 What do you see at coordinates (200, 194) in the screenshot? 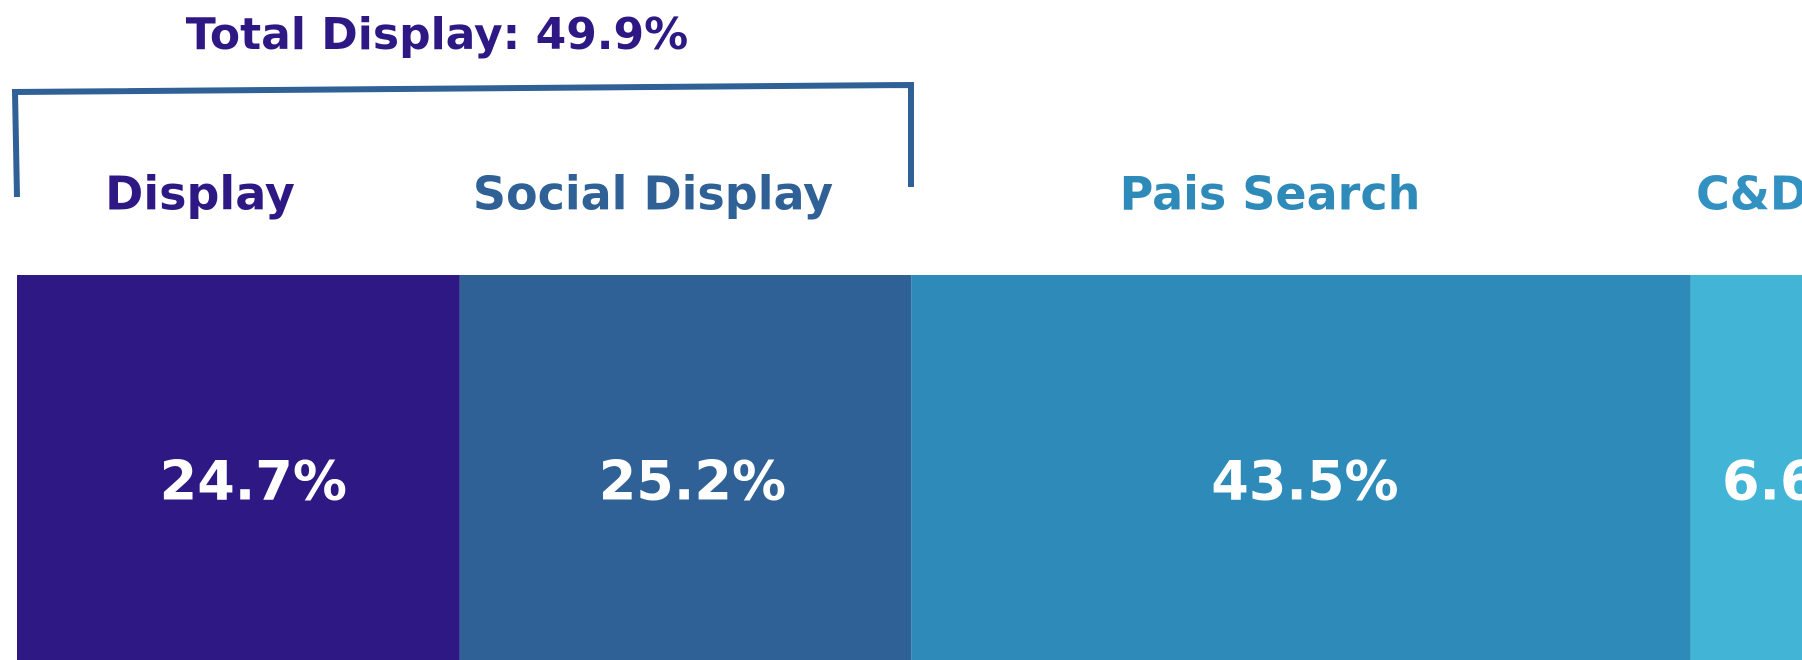
I see `category-label: Display` at bounding box center [200, 194].